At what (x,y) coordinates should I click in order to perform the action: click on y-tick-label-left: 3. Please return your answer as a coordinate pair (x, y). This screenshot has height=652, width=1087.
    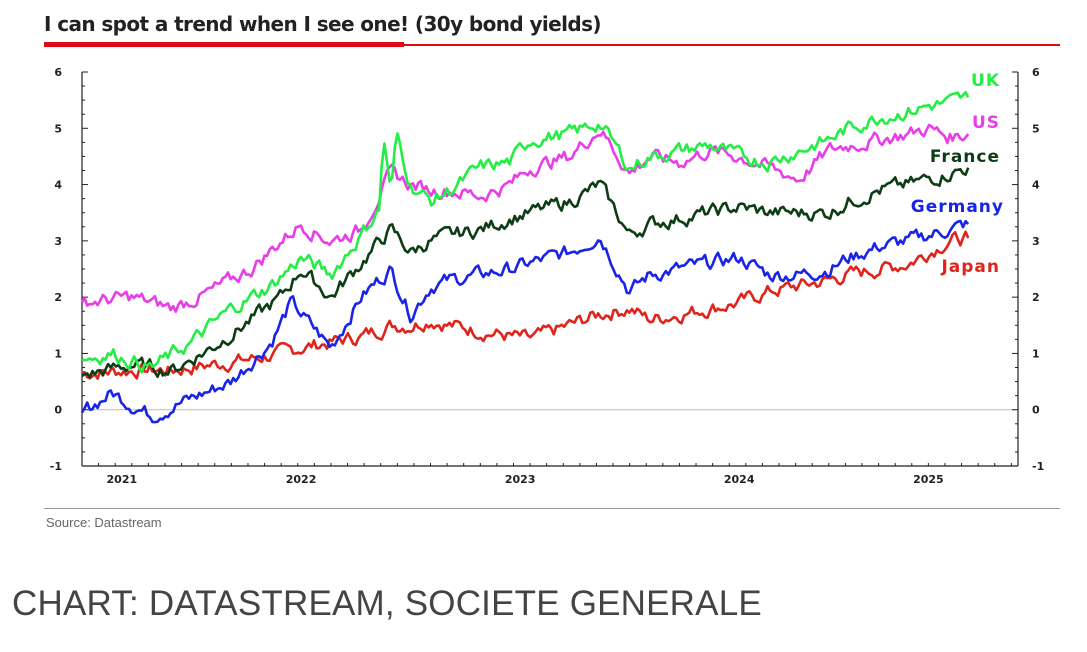
    Looking at the image, I should click on (58, 241).